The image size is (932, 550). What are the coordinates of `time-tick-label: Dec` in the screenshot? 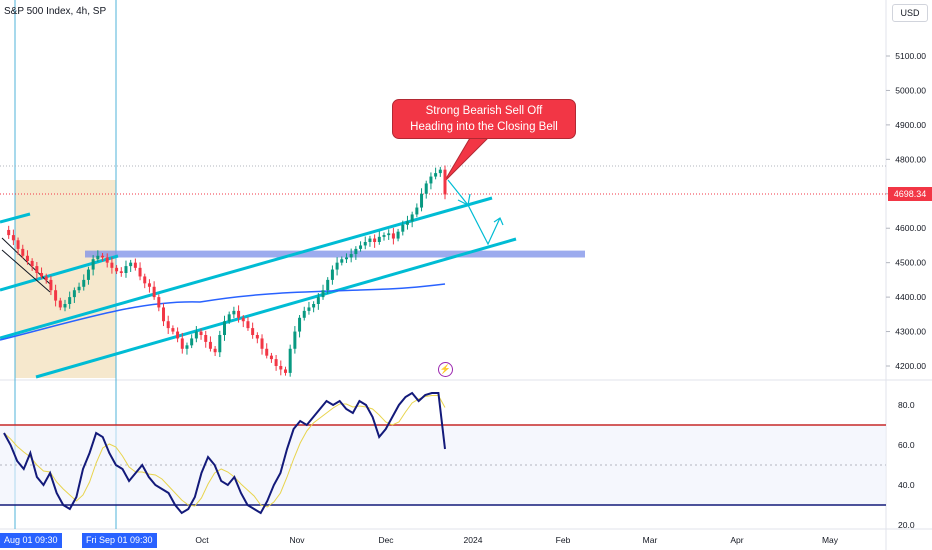 It's located at (386, 540).